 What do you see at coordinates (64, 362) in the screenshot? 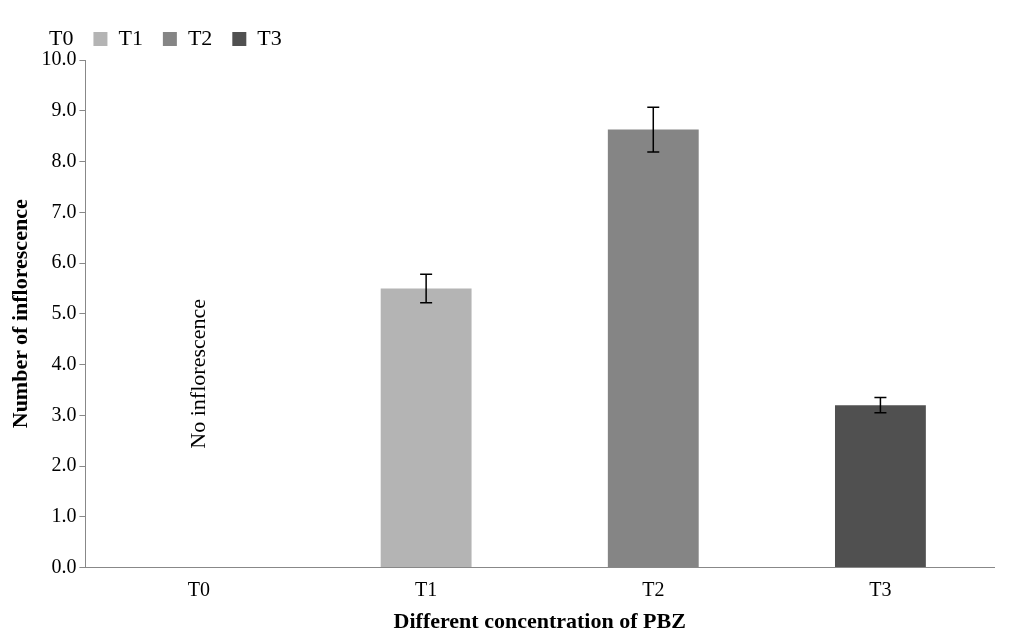
I see `y-tick-label: 4.0` at bounding box center [64, 362].